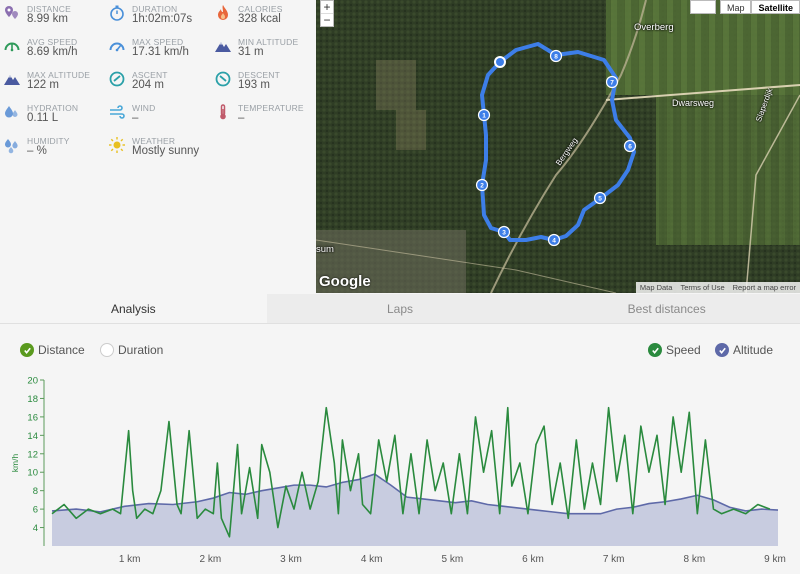 This screenshot has height=574, width=800. What do you see at coordinates (251, 52) in the screenshot?
I see `stat-value: 31 m` at bounding box center [251, 52].